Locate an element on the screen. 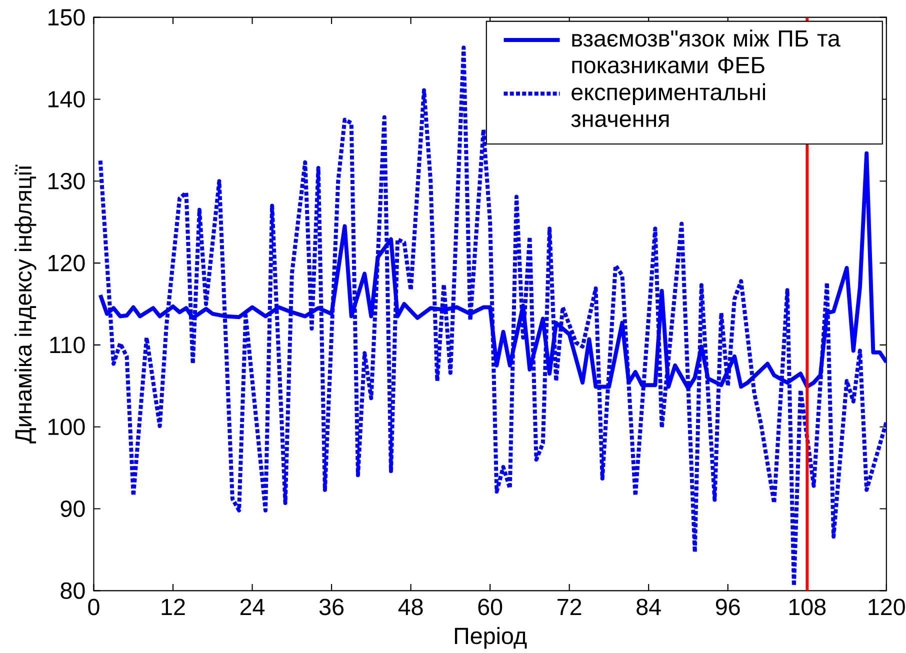  y-tick-label: 110 is located at coordinates (67, 345).